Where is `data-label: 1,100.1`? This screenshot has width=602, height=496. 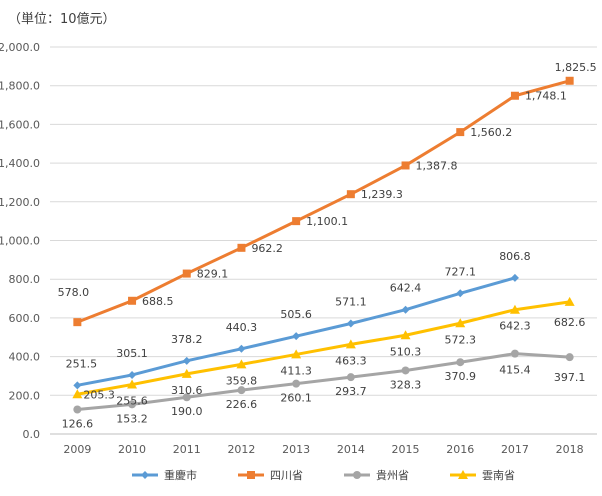
data-label: 1,100.1 is located at coordinates (327, 221).